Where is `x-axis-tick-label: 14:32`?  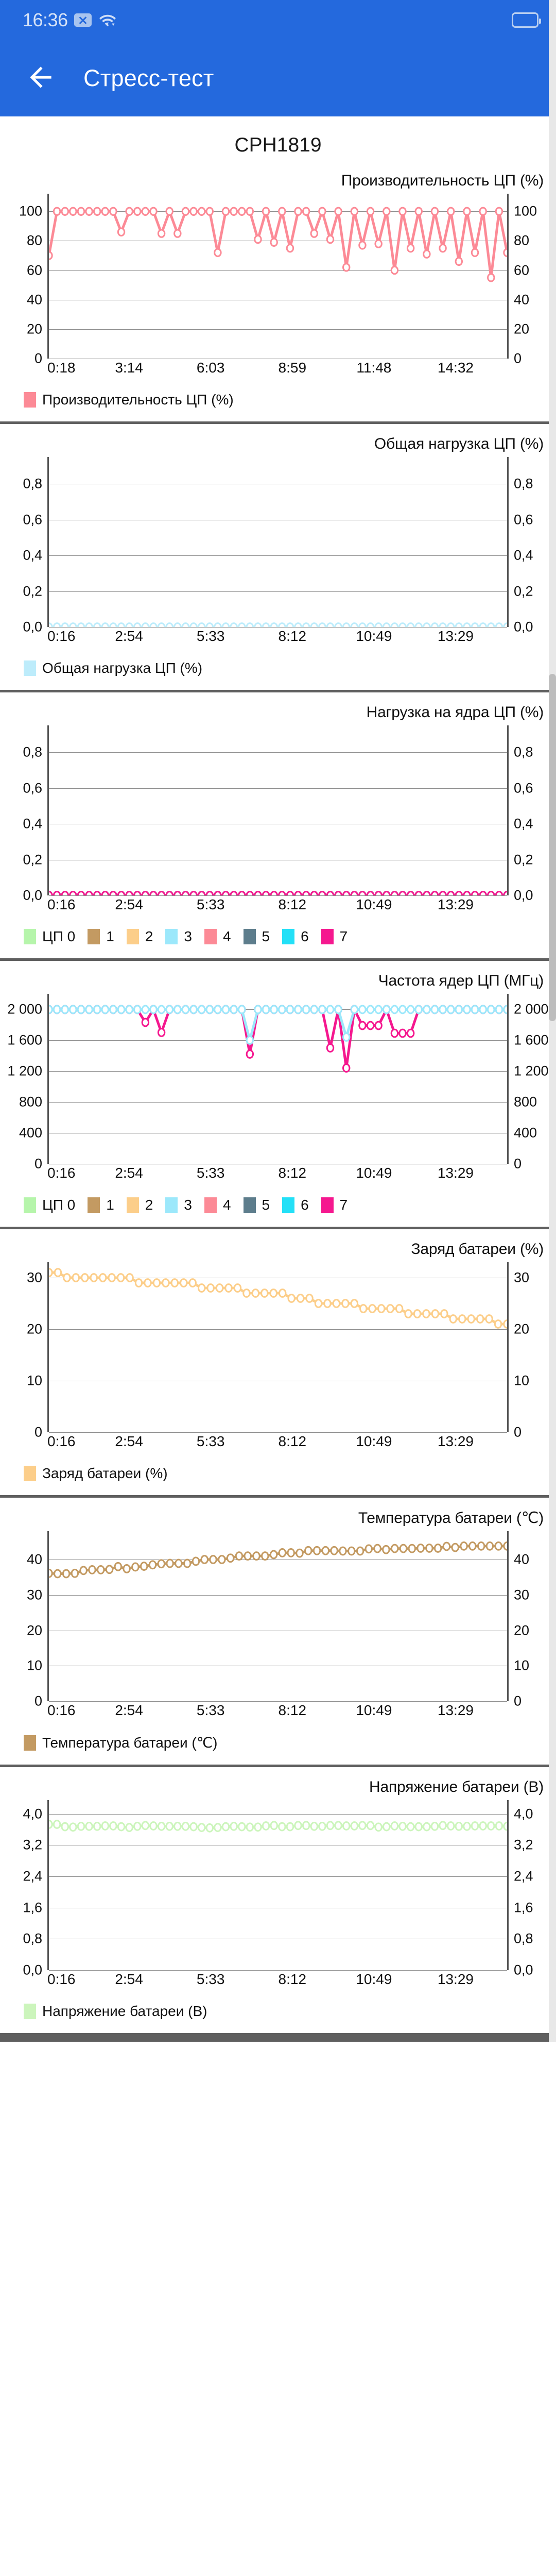
x-axis-tick-label: 14:32 is located at coordinates (455, 368).